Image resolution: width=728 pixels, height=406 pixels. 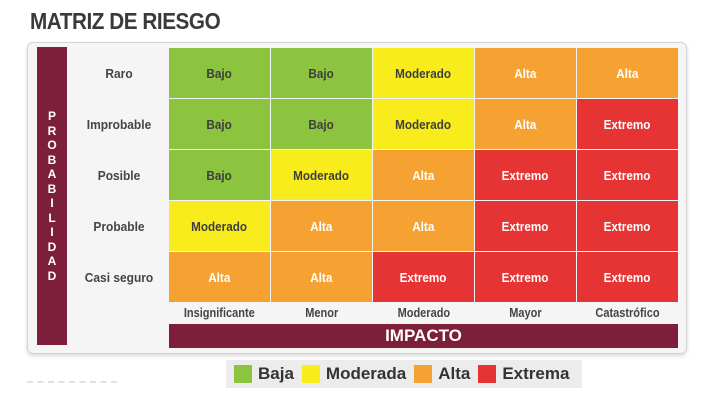 I want to click on row-label-1: Improbable, so click(x=119, y=124).